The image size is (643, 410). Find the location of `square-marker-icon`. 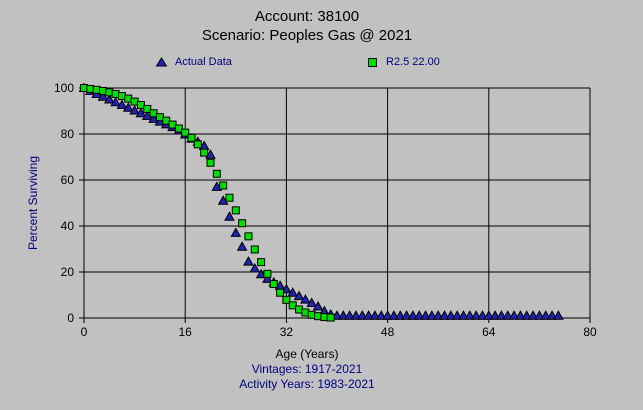

square-marker-icon is located at coordinates (372, 62).